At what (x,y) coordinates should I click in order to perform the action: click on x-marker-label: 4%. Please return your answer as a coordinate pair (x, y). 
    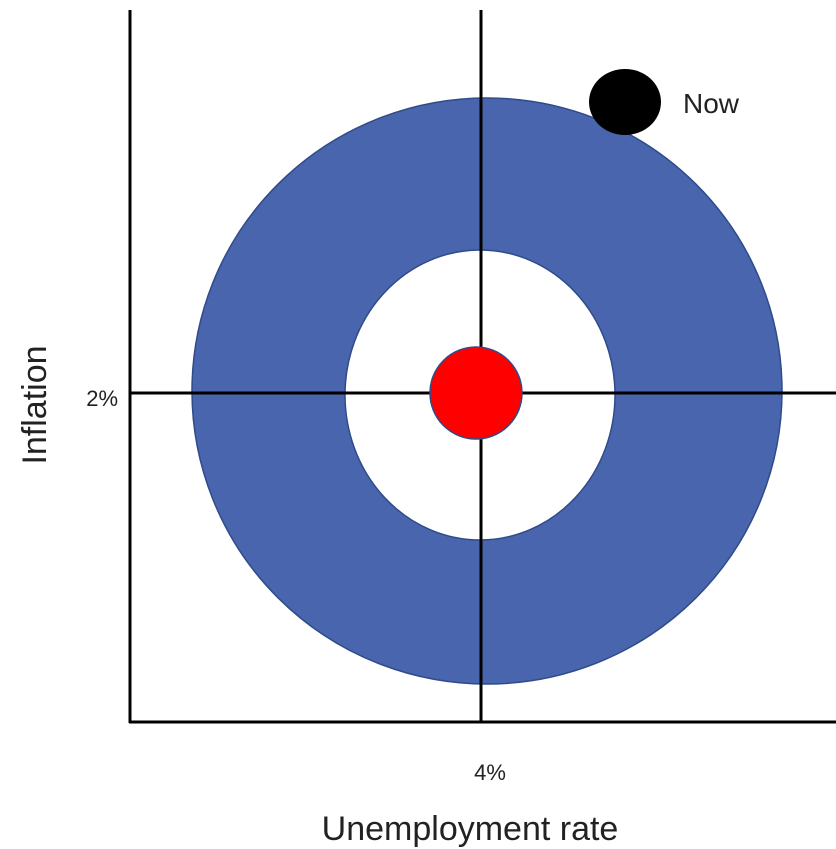
    Looking at the image, I should click on (490, 772).